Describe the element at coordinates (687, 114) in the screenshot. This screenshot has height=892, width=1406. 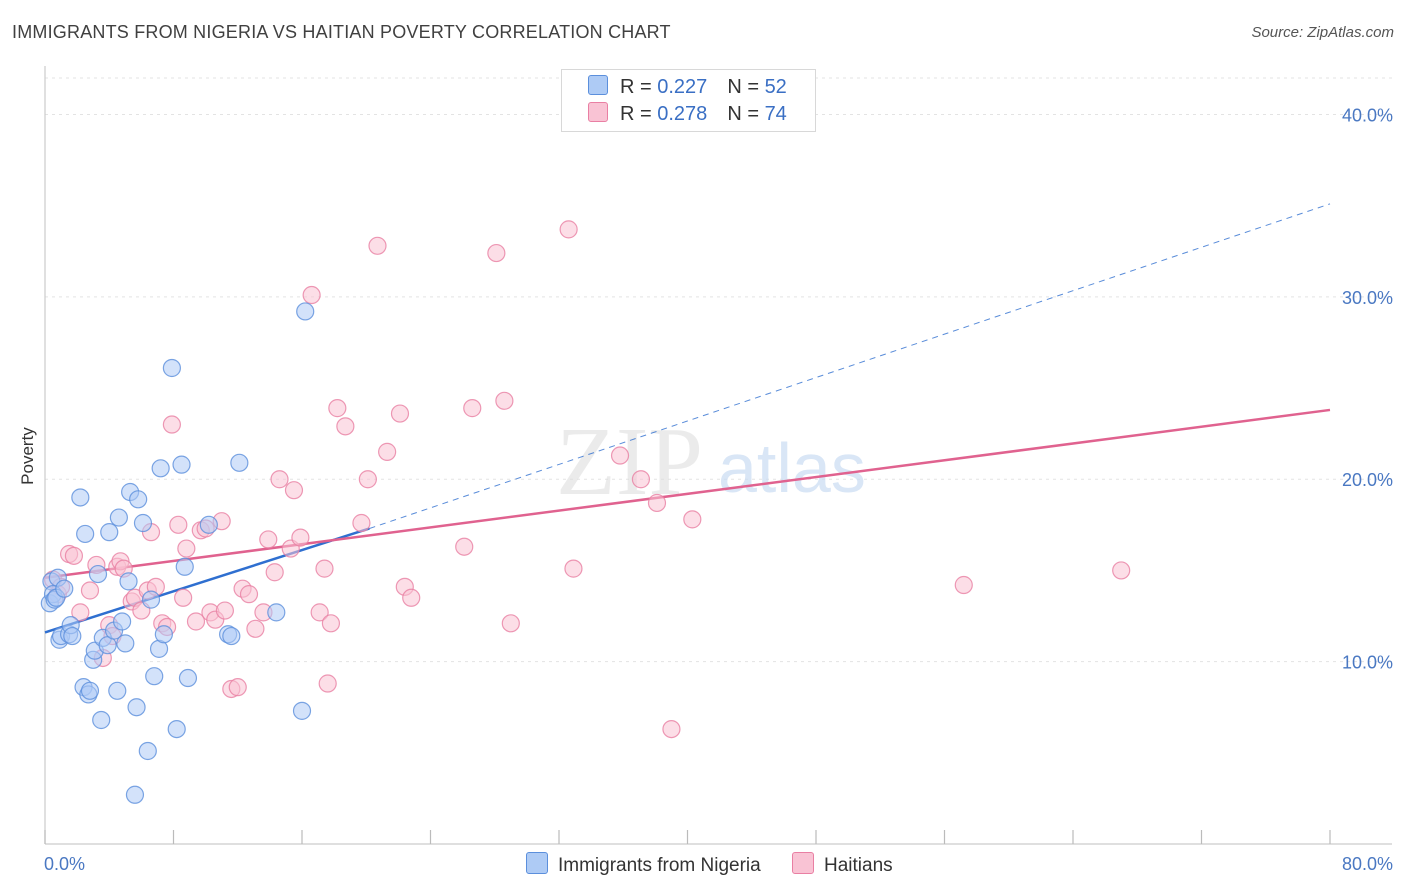
I see `legend-row-haitians: R = 0.278 N = 74` at that location.